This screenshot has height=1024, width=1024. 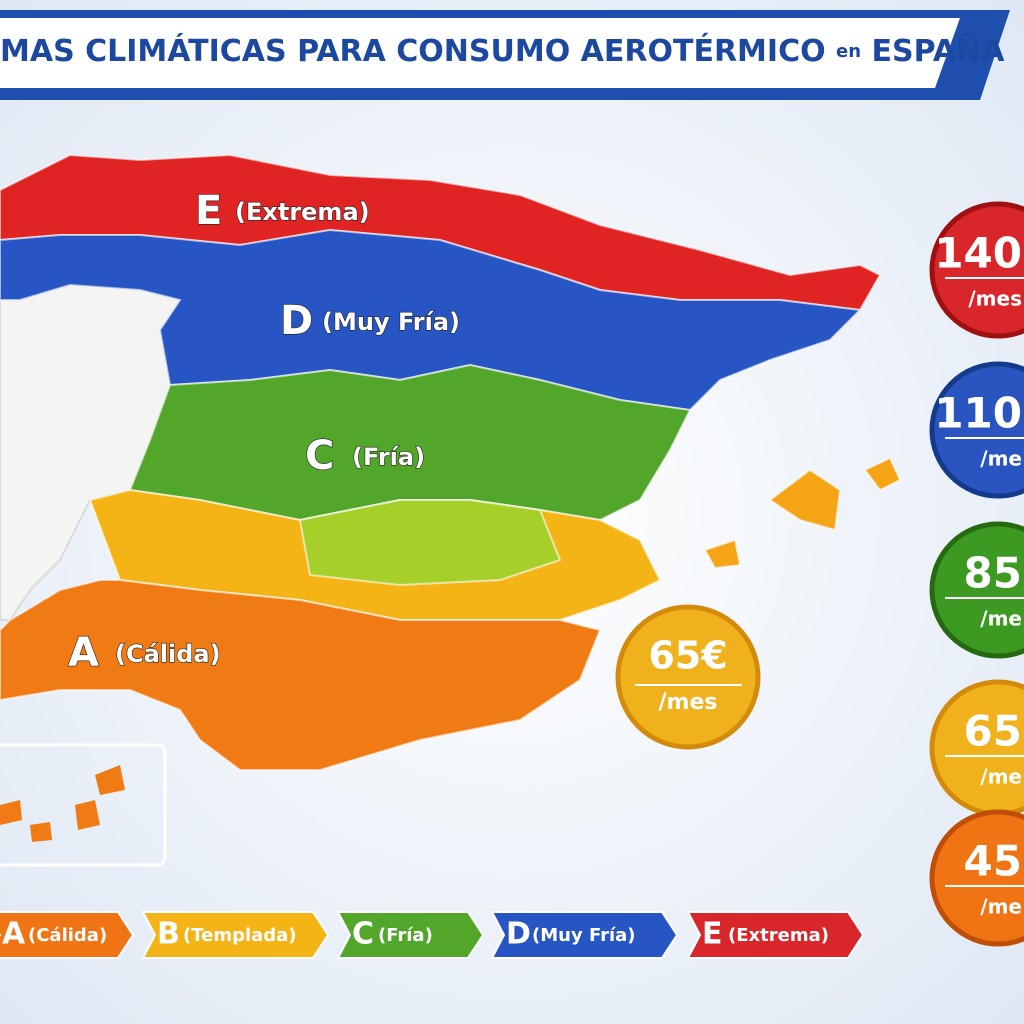 What do you see at coordinates (296, 321) in the screenshot?
I see `zone-letter: D` at bounding box center [296, 321].